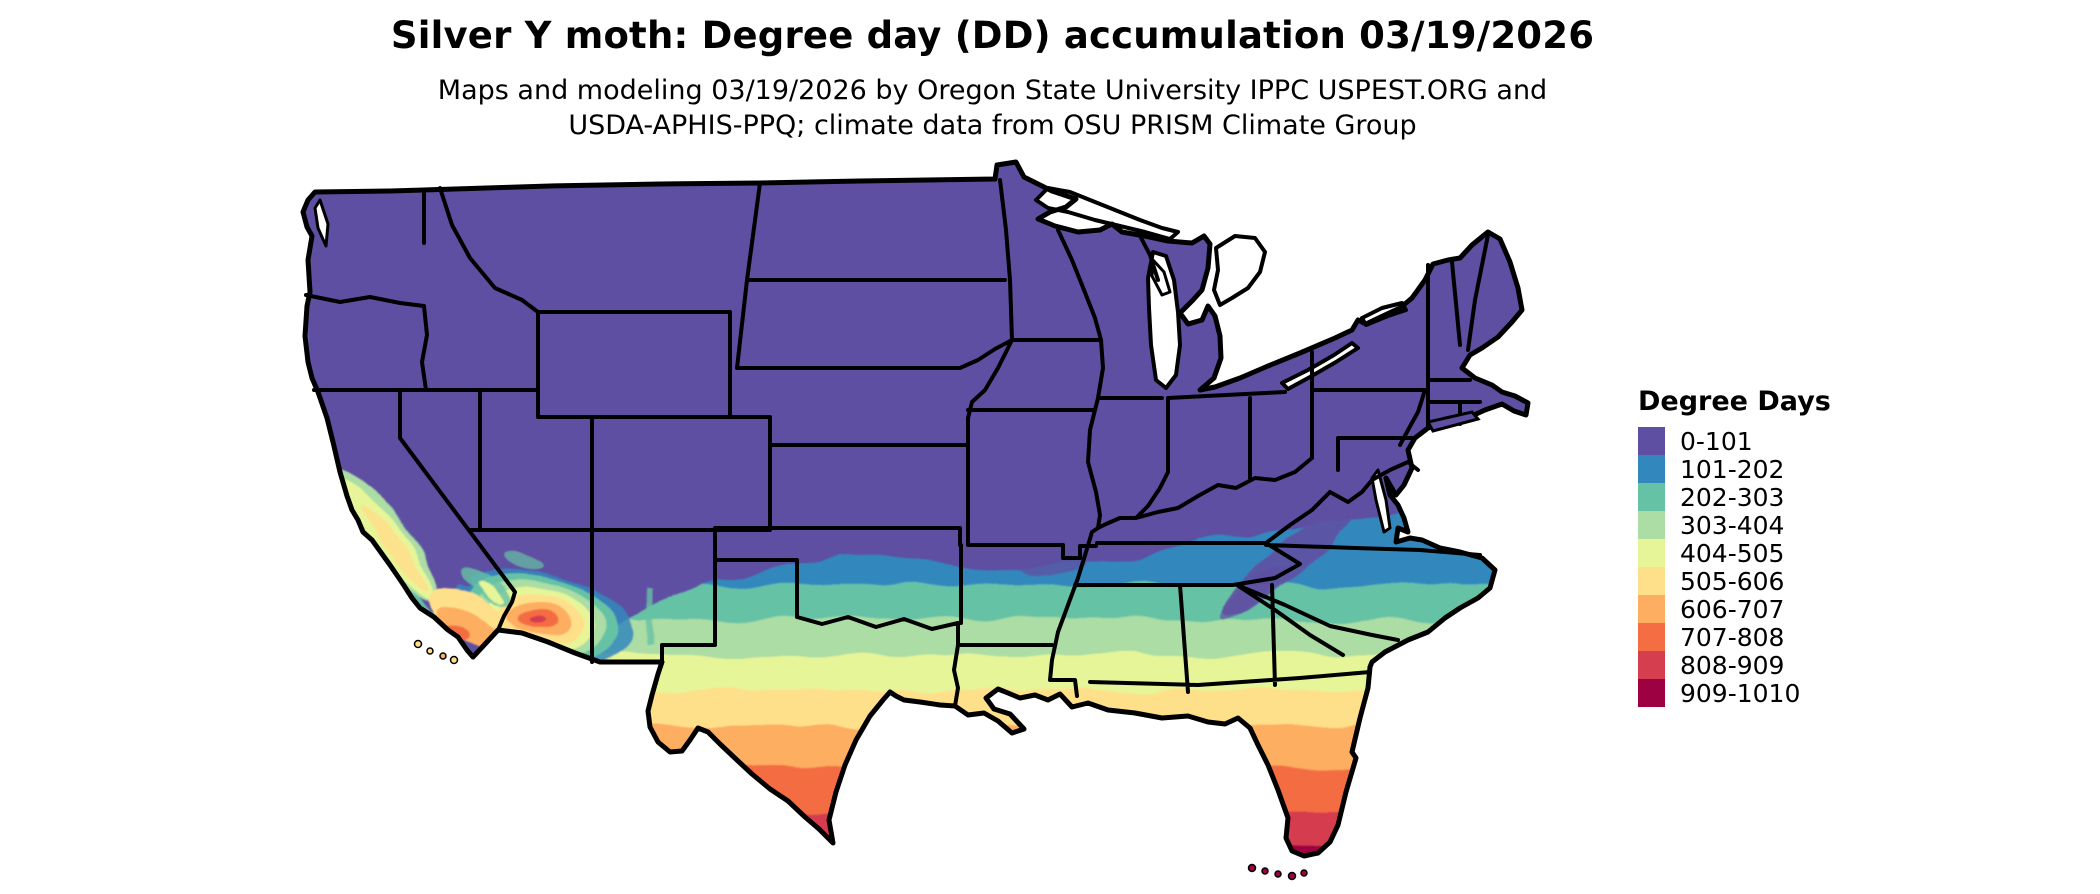 Image resolution: width=2100 pixels, height=894 pixels. Describe the element at coordinates (1161, 277) in the screenshot. I see `green-bay` at that location.